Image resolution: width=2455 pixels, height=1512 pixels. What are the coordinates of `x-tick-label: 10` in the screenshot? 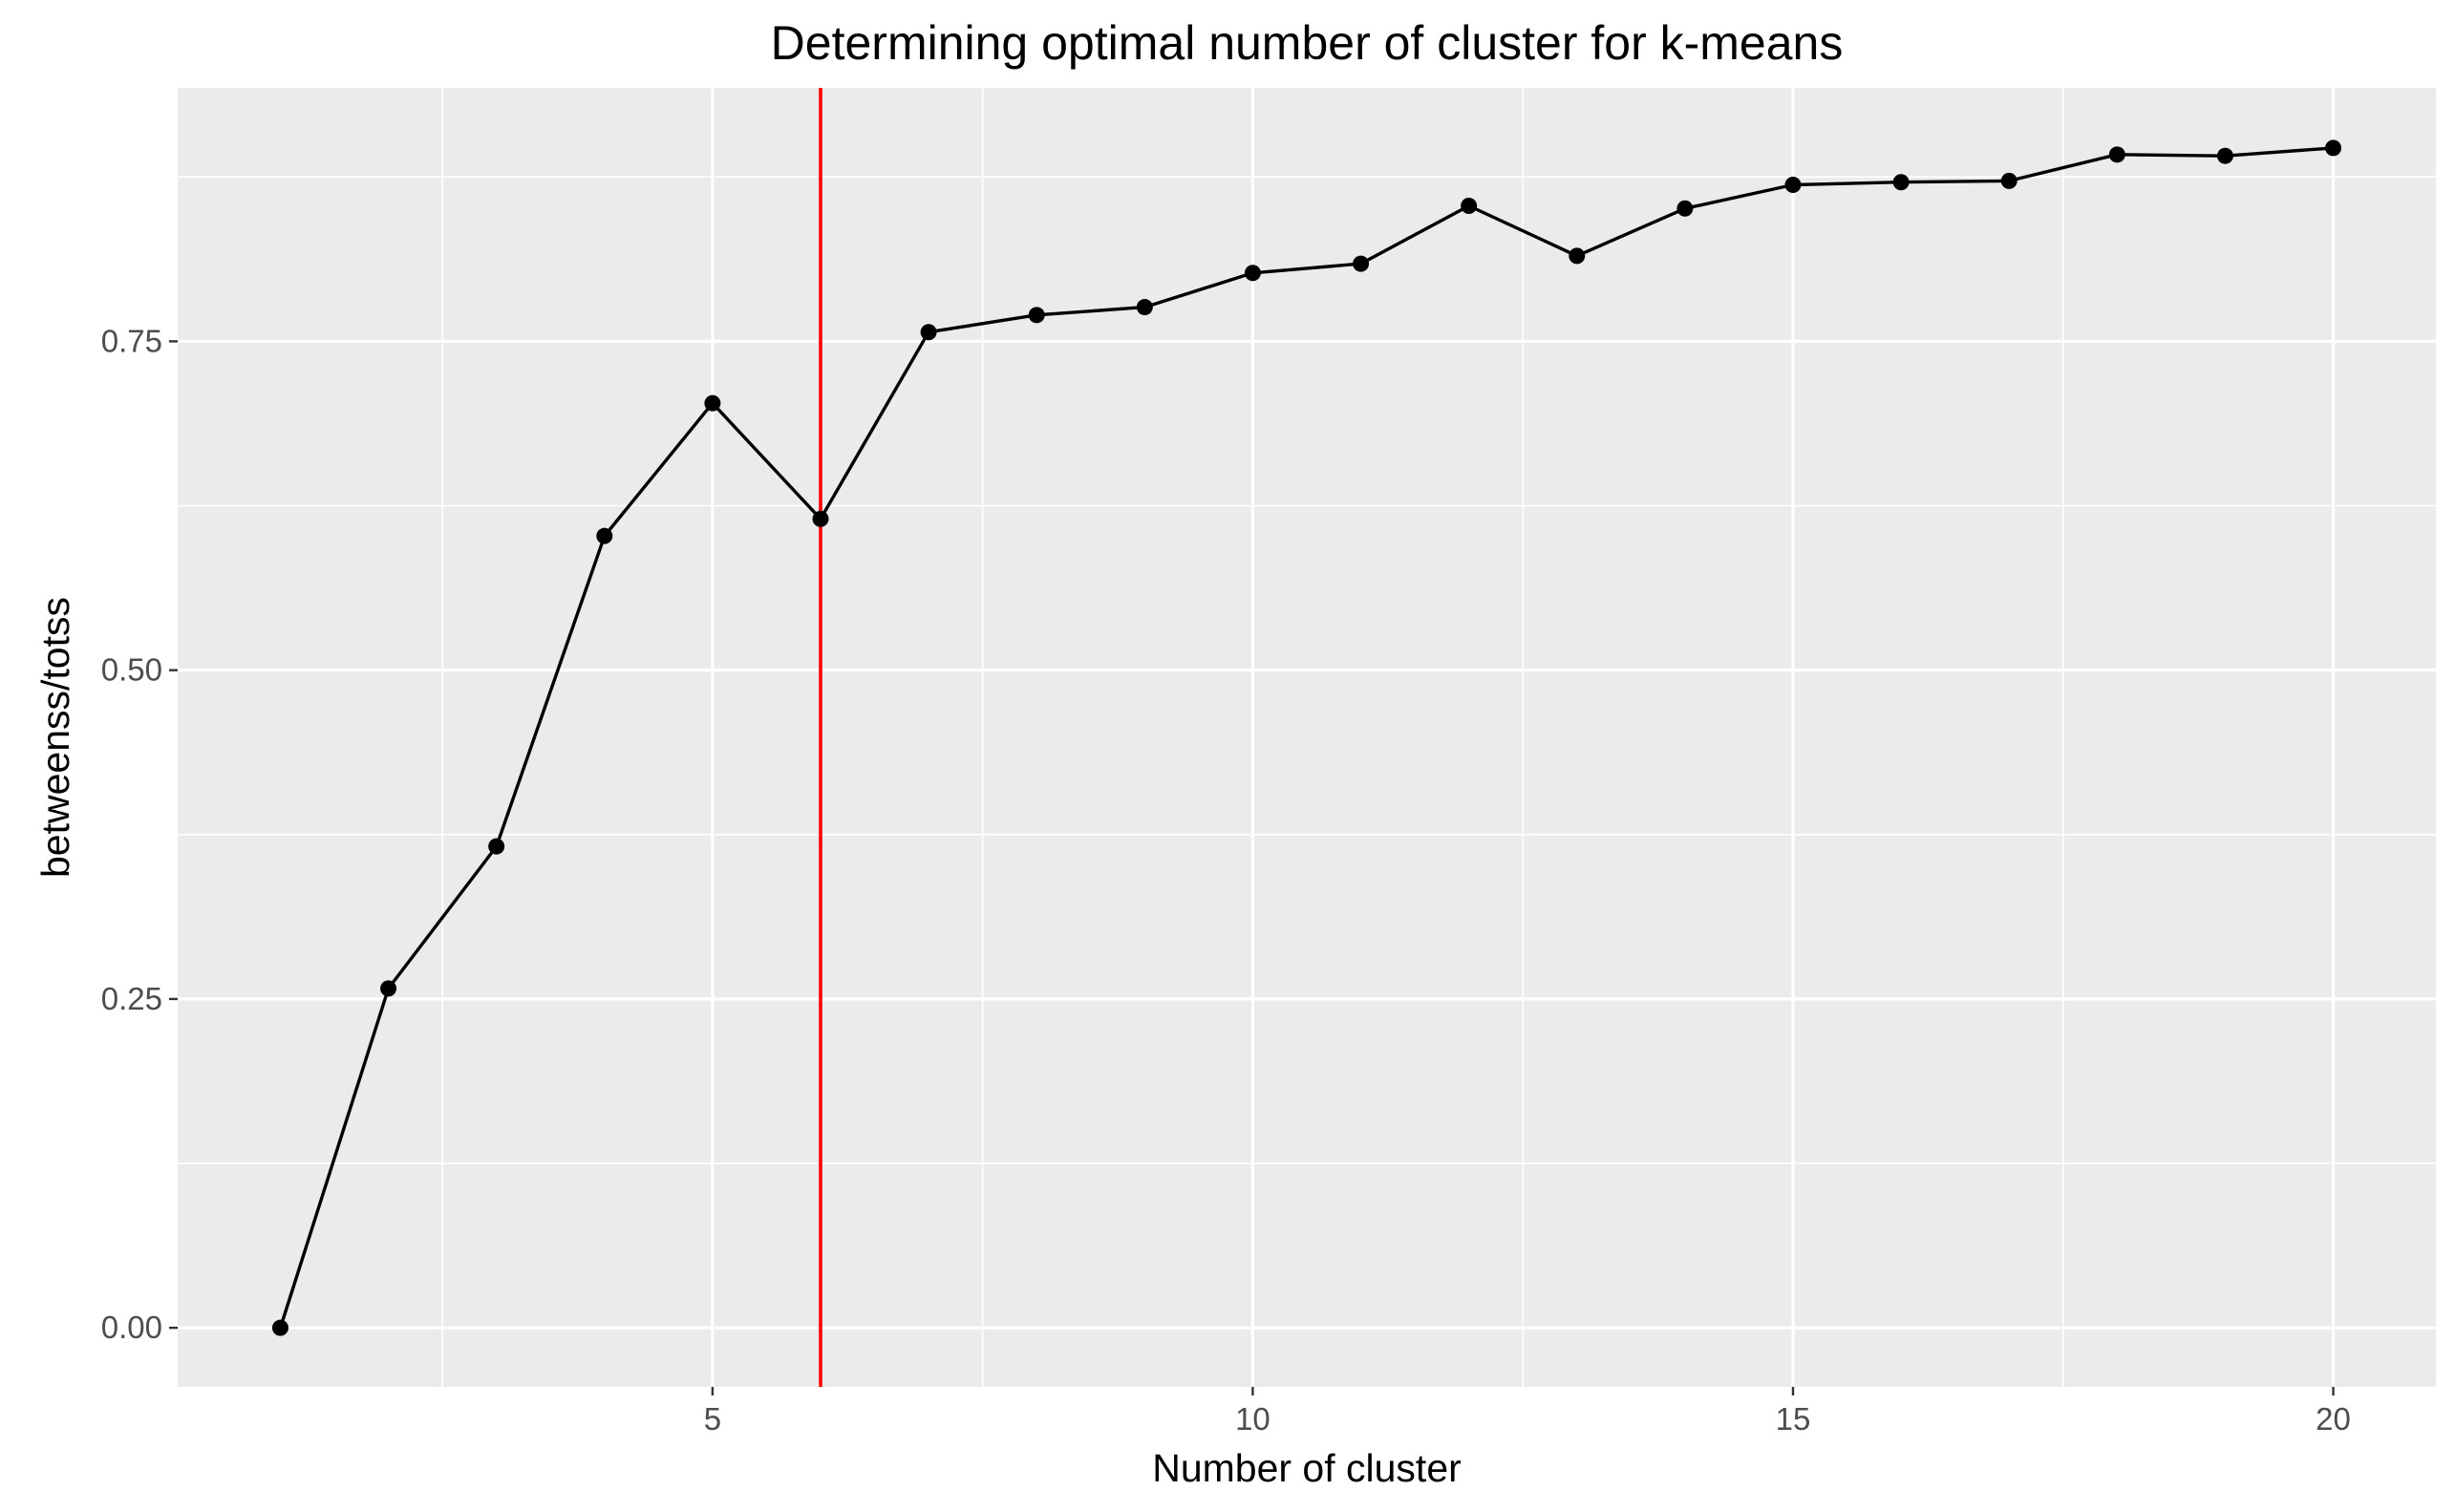 It's located at (1253, 1419).